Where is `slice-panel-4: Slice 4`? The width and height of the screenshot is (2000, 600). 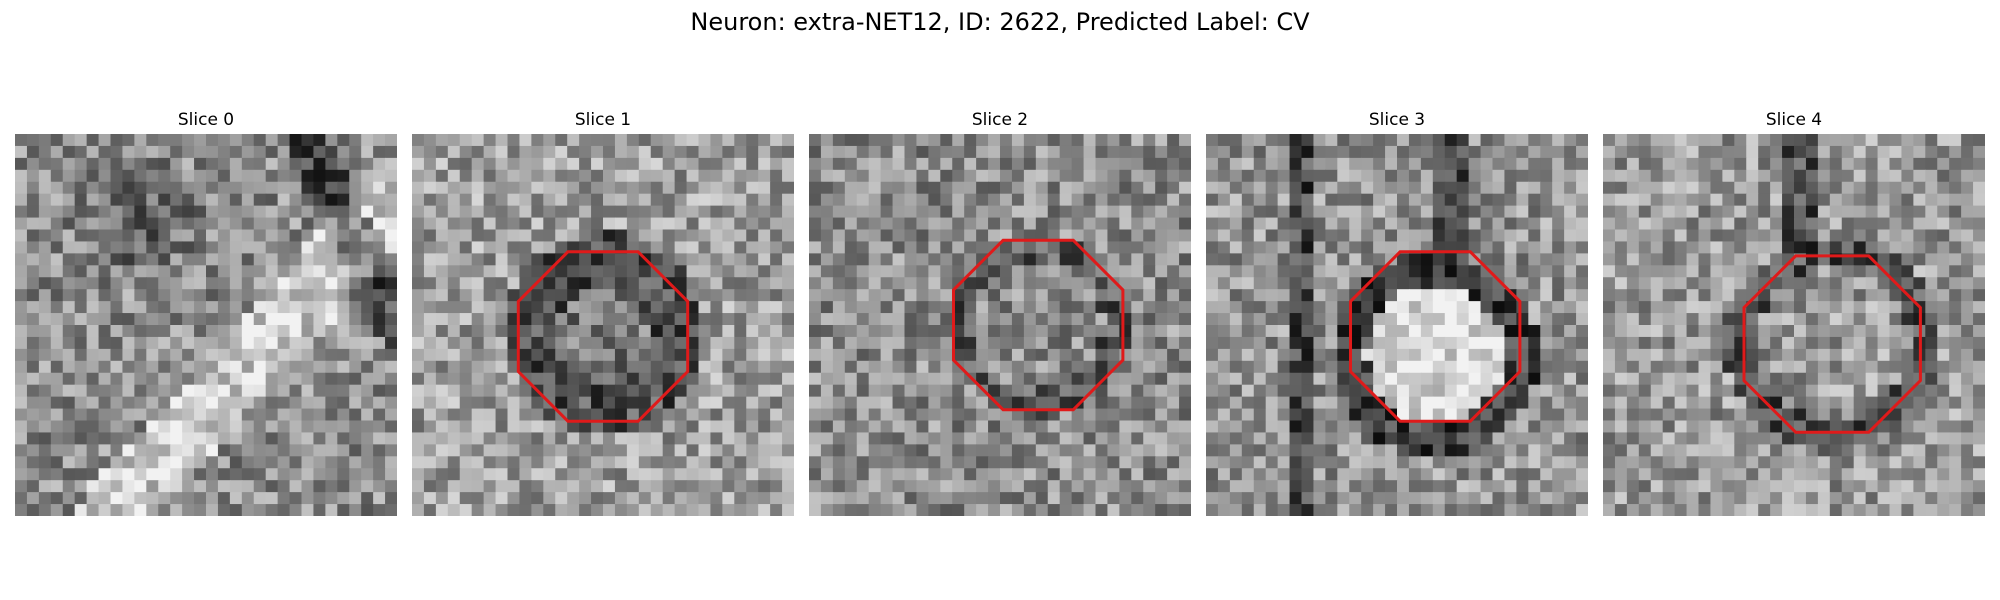 slice-panel-4: Slice 4 is located at coordinates (1794, 315).